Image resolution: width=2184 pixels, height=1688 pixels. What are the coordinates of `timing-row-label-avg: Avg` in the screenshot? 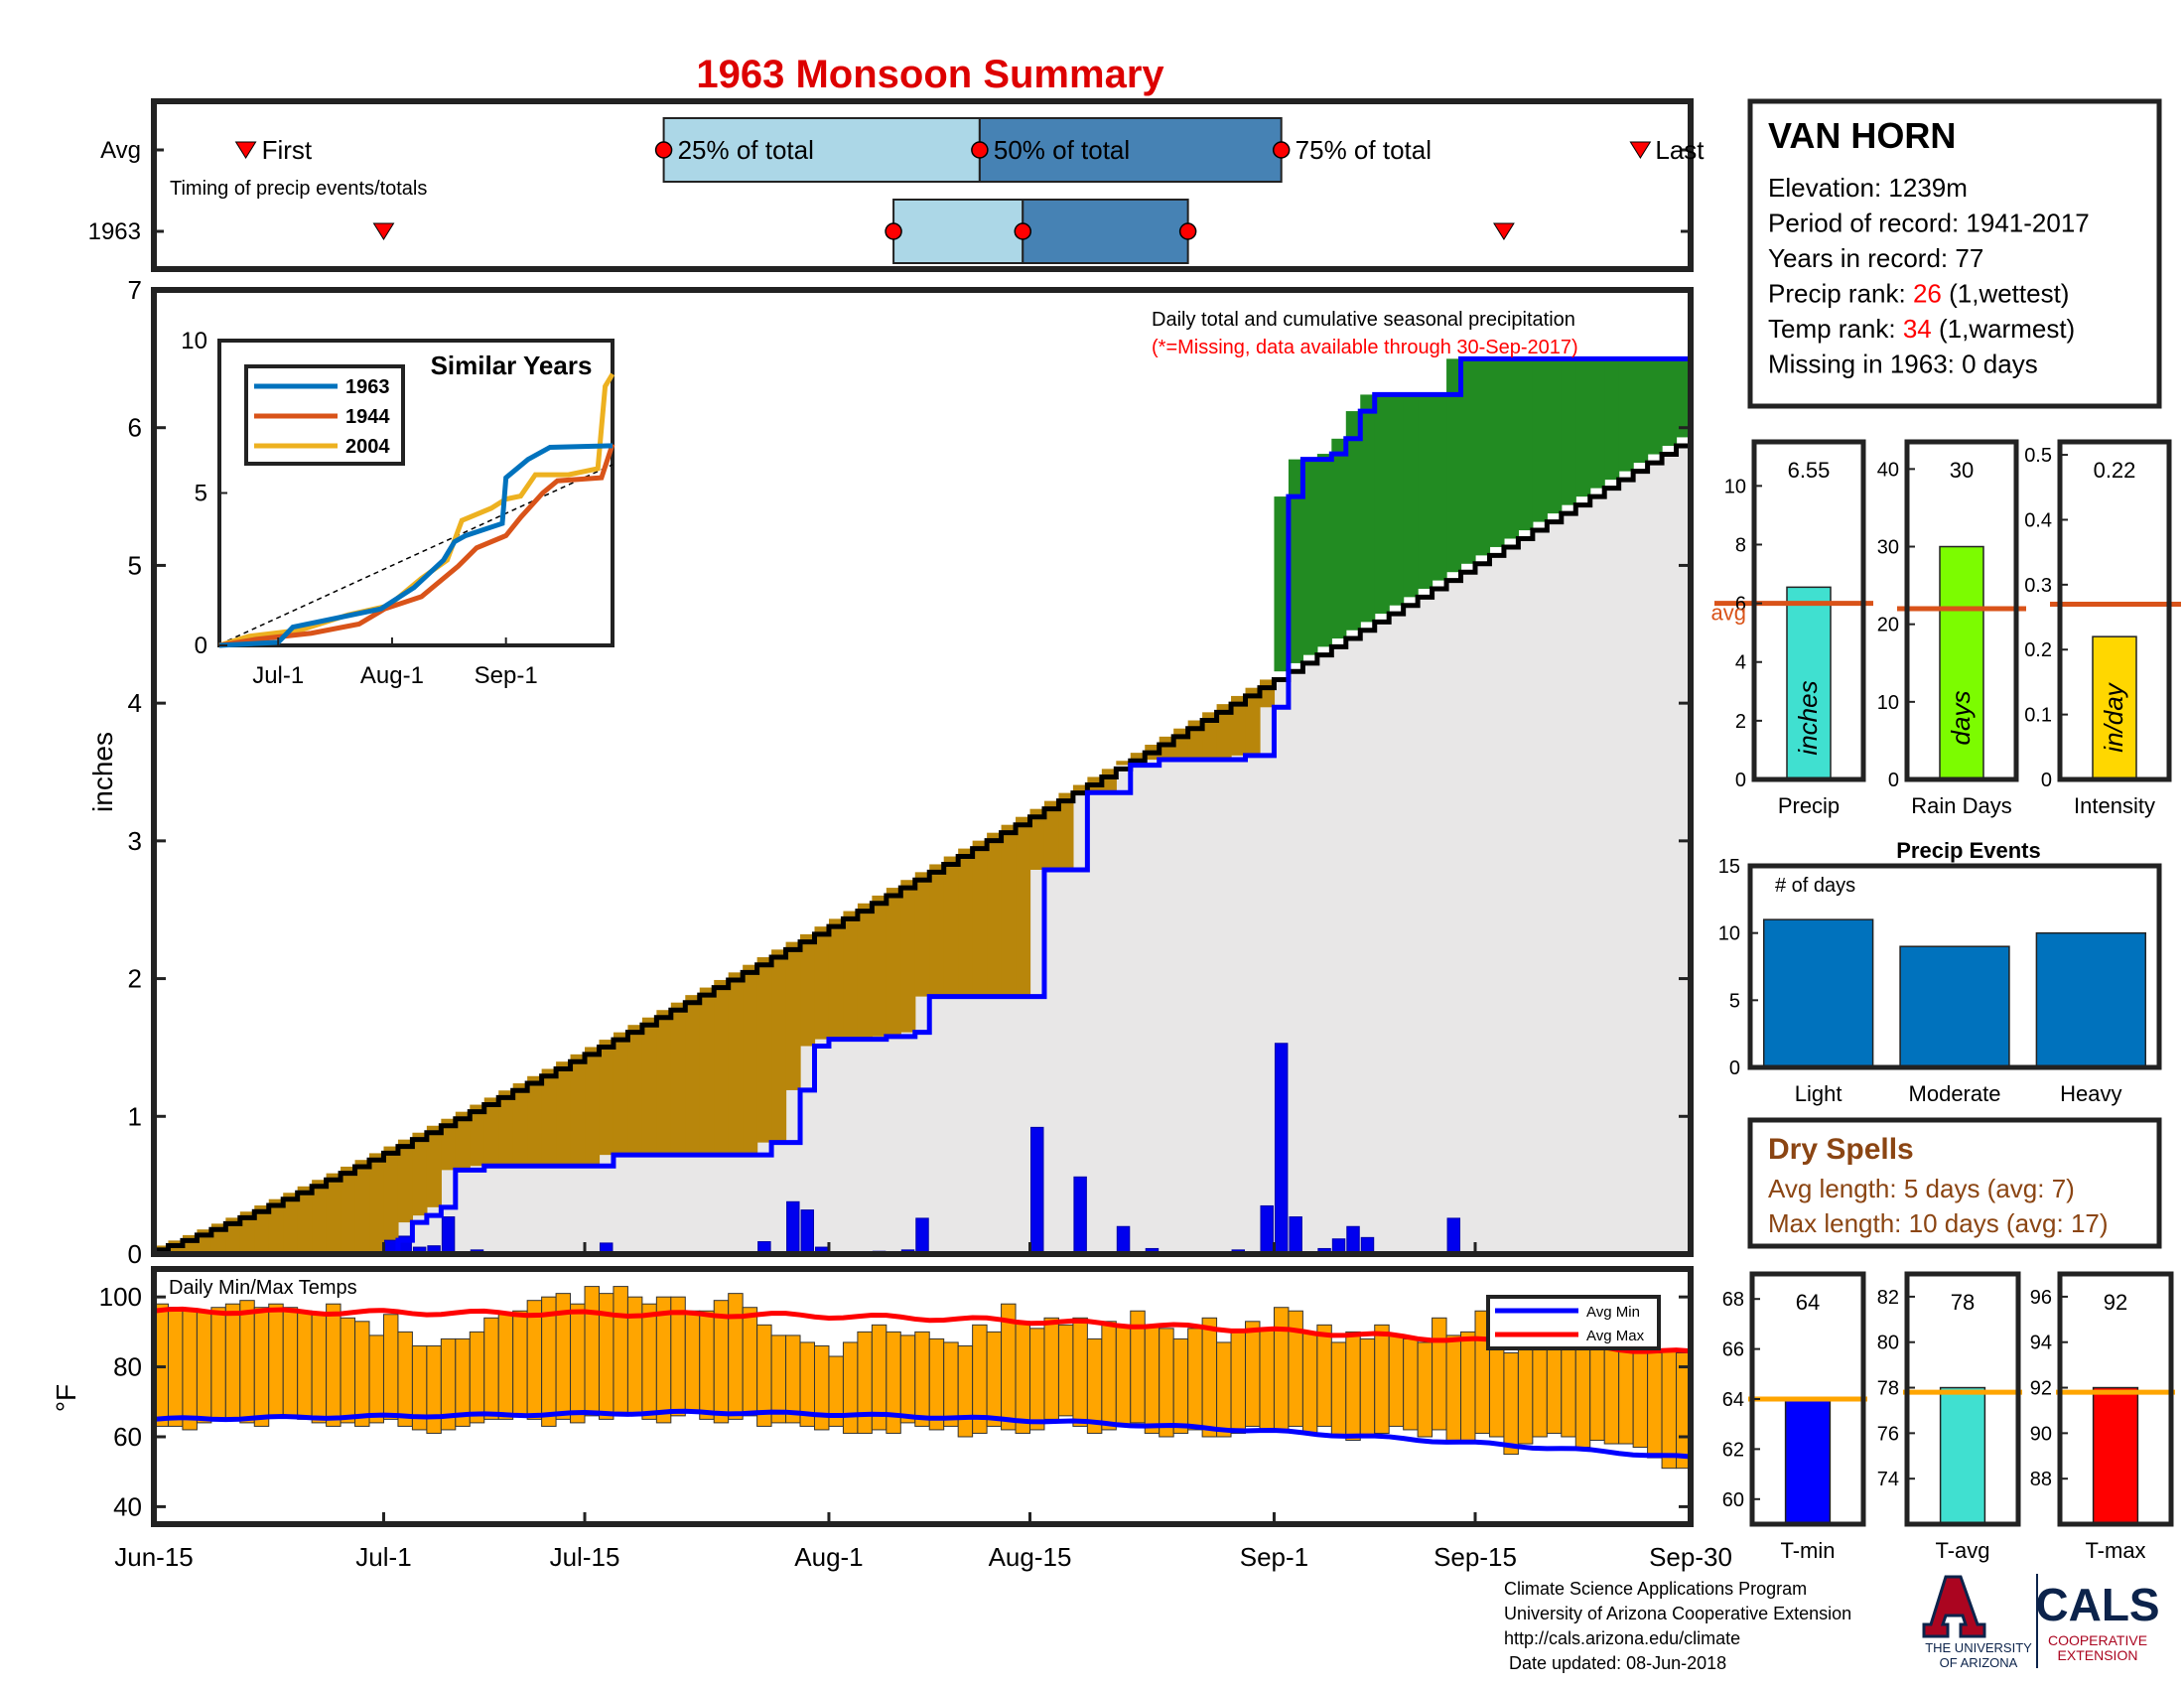 It's located at (120, 150).